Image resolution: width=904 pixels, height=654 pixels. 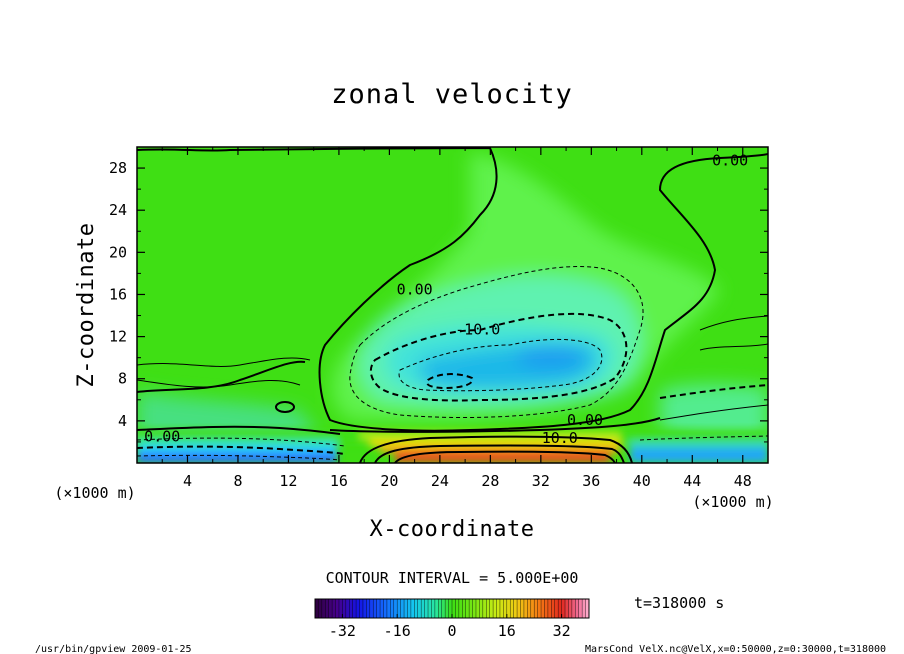 I want to click on x-tick-label: 12, so click(x=288, y=481).